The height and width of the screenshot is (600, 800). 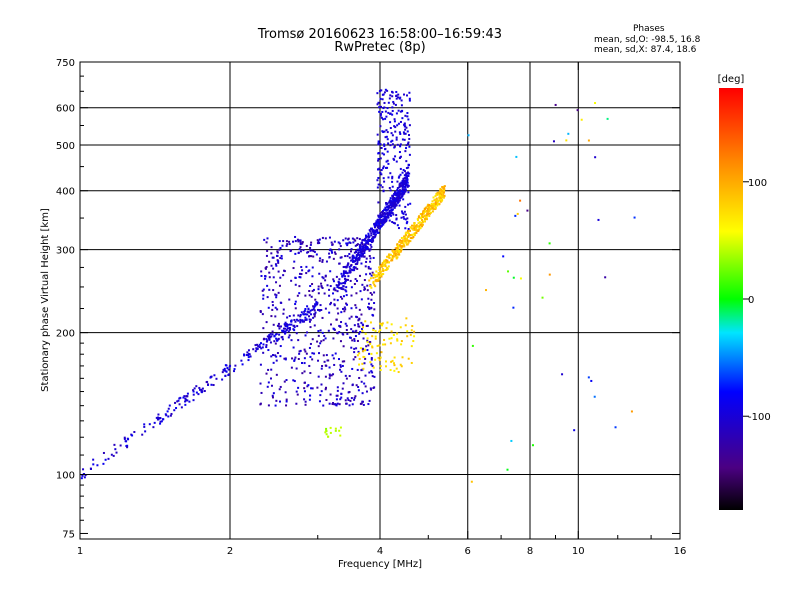 I want to click on y-tick-label: 600, so click(x=65, y=109).